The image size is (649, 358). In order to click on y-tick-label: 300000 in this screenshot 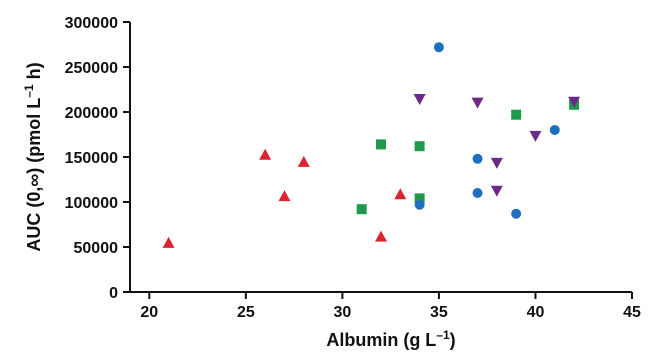, I will do `click(91, 23)`.